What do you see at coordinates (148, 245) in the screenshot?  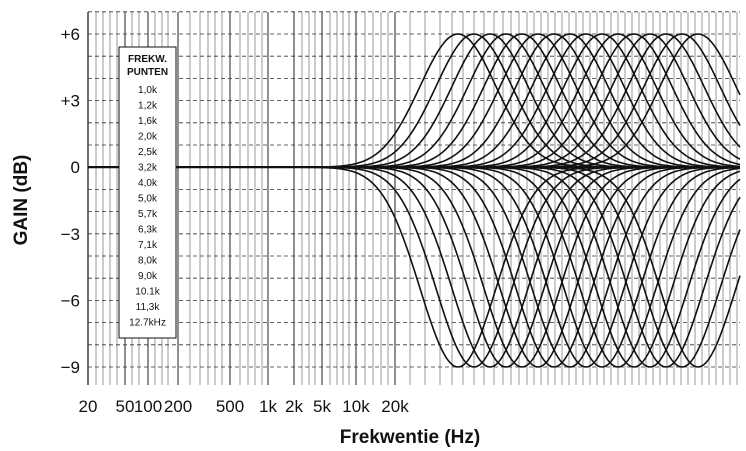 I see `legend-entry: 7,1k` at bounding box center [148, 245].